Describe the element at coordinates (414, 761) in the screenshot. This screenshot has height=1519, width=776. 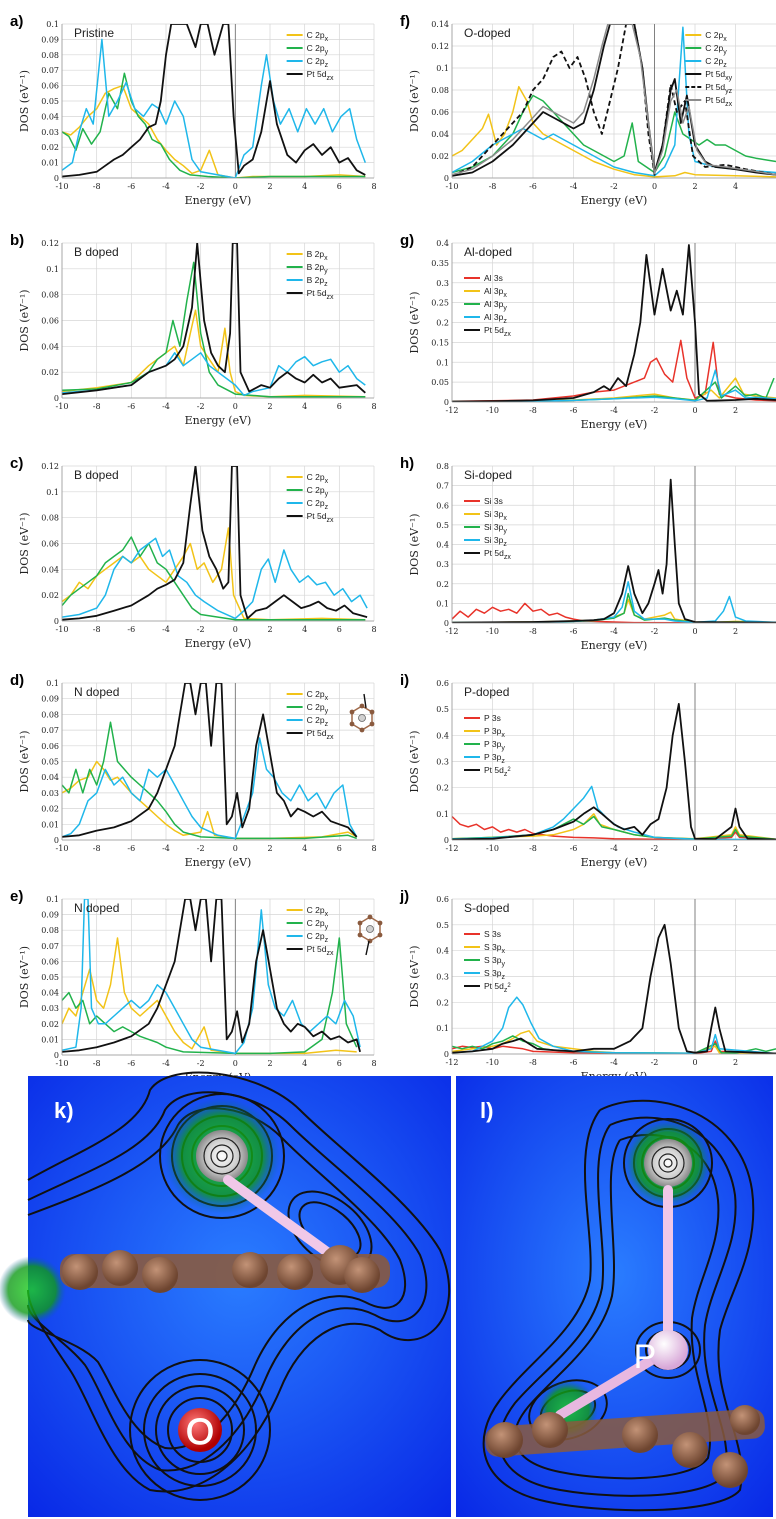
I see `y-axis-label-i: DOS (eV⁻¹)` at that location.